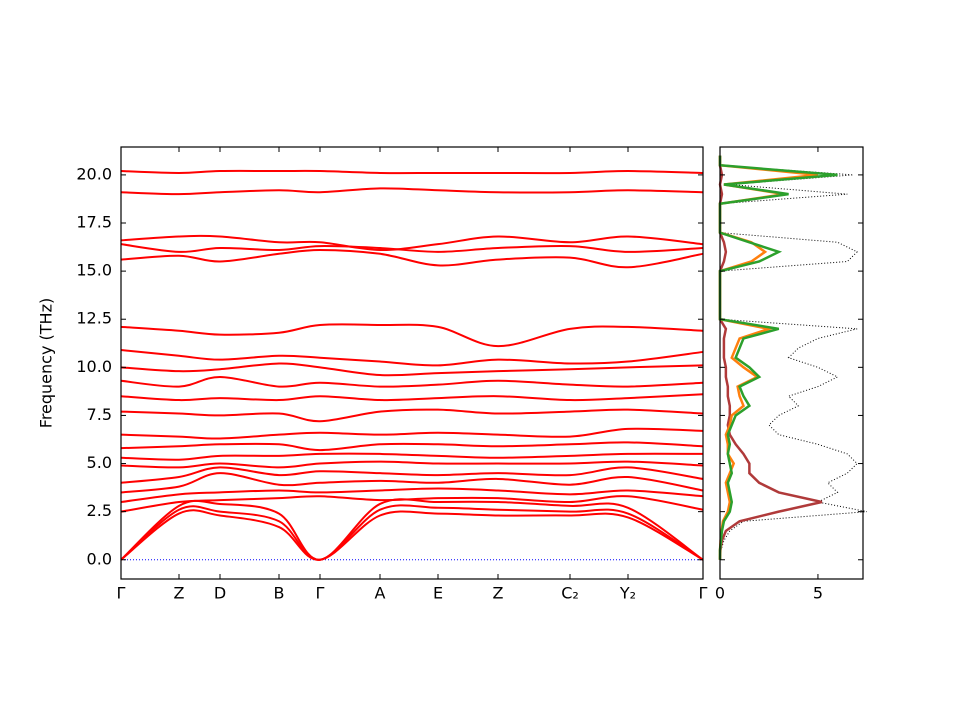  Describe the element at coordinates (99, 510) in the screenshot. I see `y-tick-label: 2.5` at that location.